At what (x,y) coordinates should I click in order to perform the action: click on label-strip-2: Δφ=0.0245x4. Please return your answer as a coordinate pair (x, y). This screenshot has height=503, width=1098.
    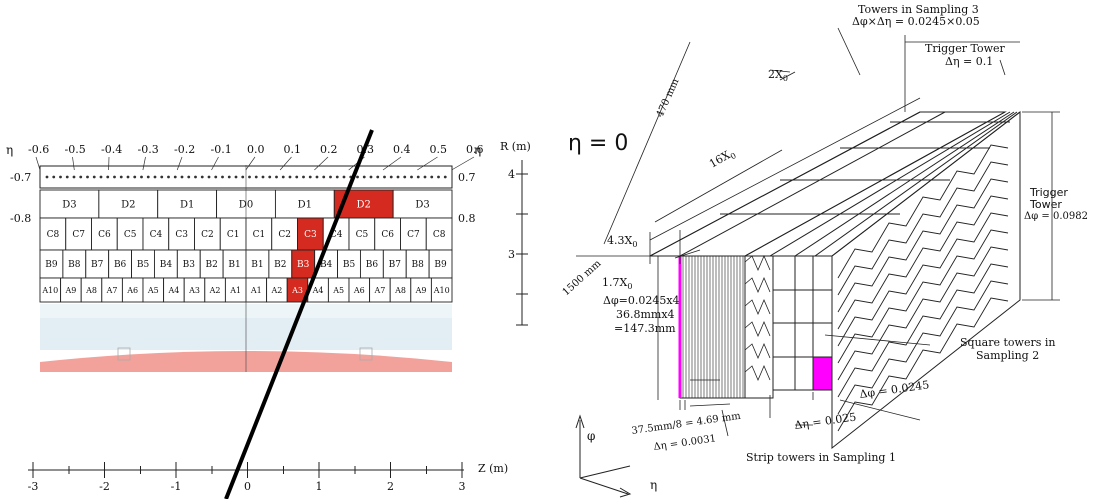
    Looking at the image, I should click on (641, 300).